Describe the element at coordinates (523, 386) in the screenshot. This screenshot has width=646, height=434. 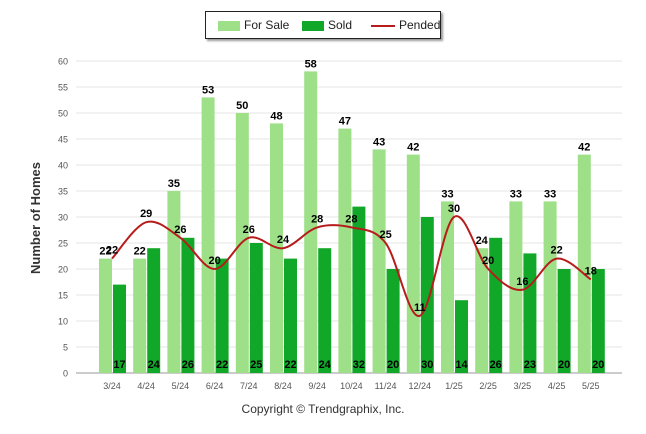
I see `x-tick-label: 3/25` at that location.